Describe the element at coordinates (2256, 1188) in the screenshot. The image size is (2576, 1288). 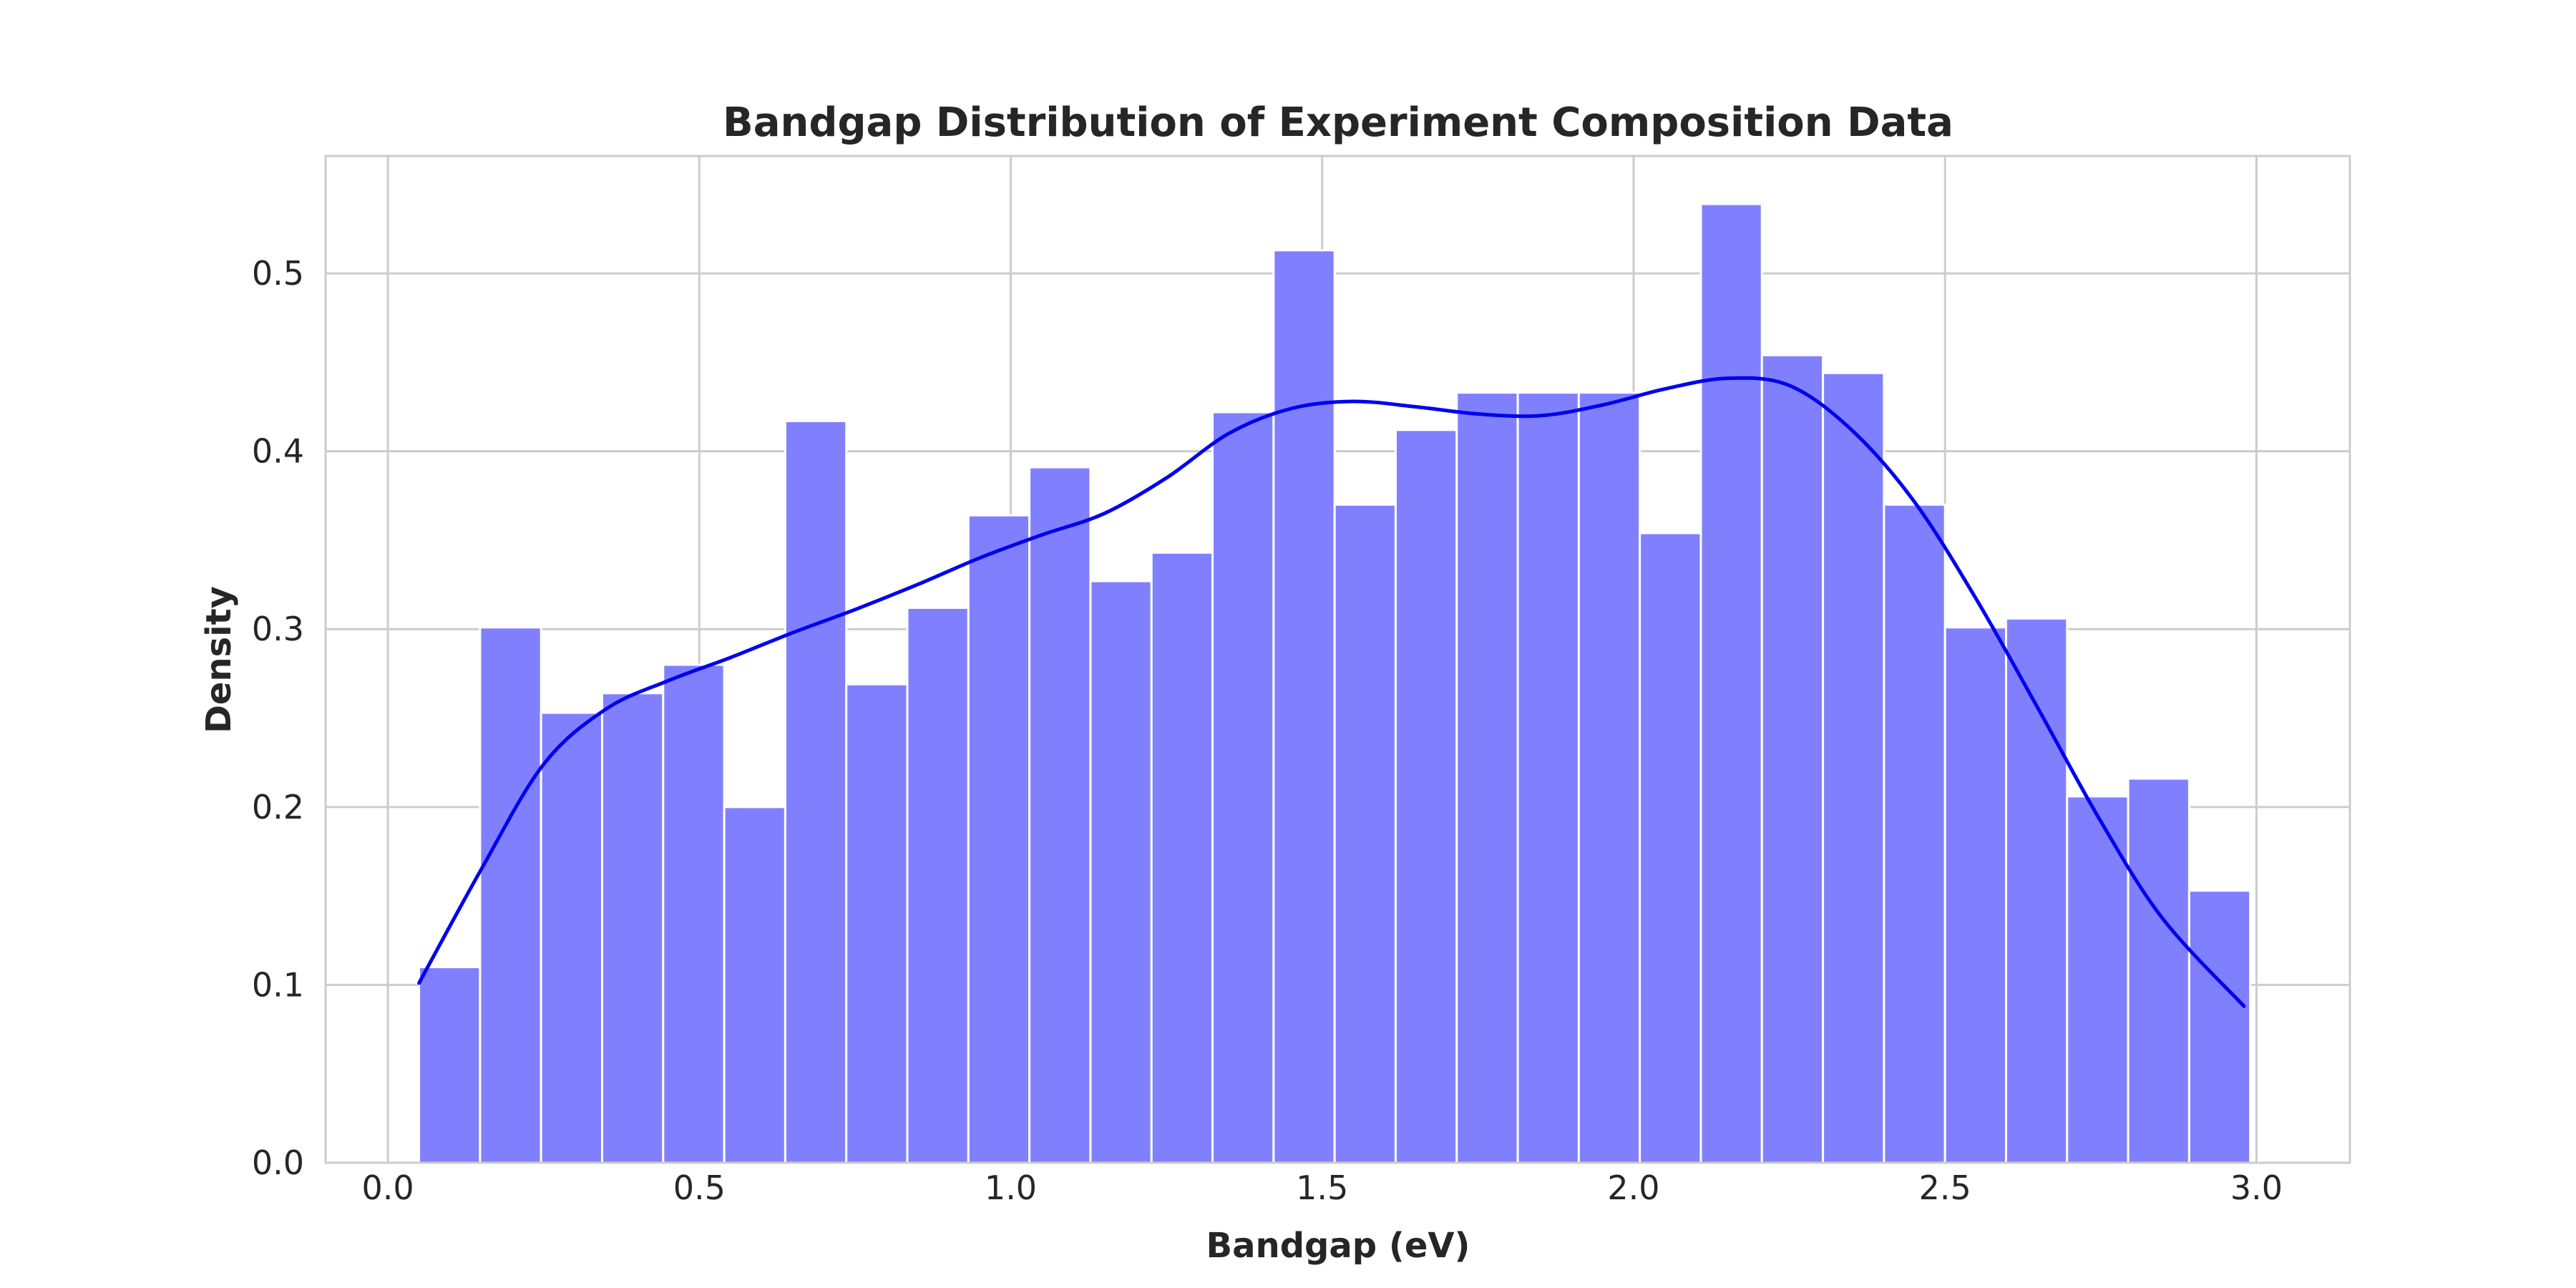
I see `x-tick-label: 3.0` at that location.